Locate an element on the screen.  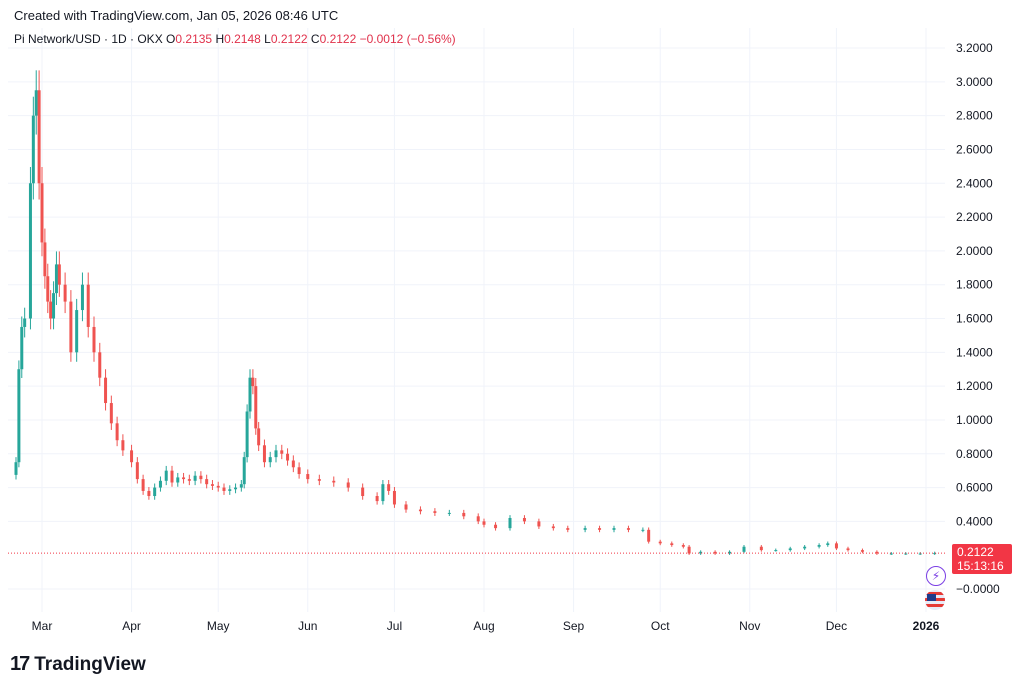
x-tick-label: May is located at coordinates (218, 626).